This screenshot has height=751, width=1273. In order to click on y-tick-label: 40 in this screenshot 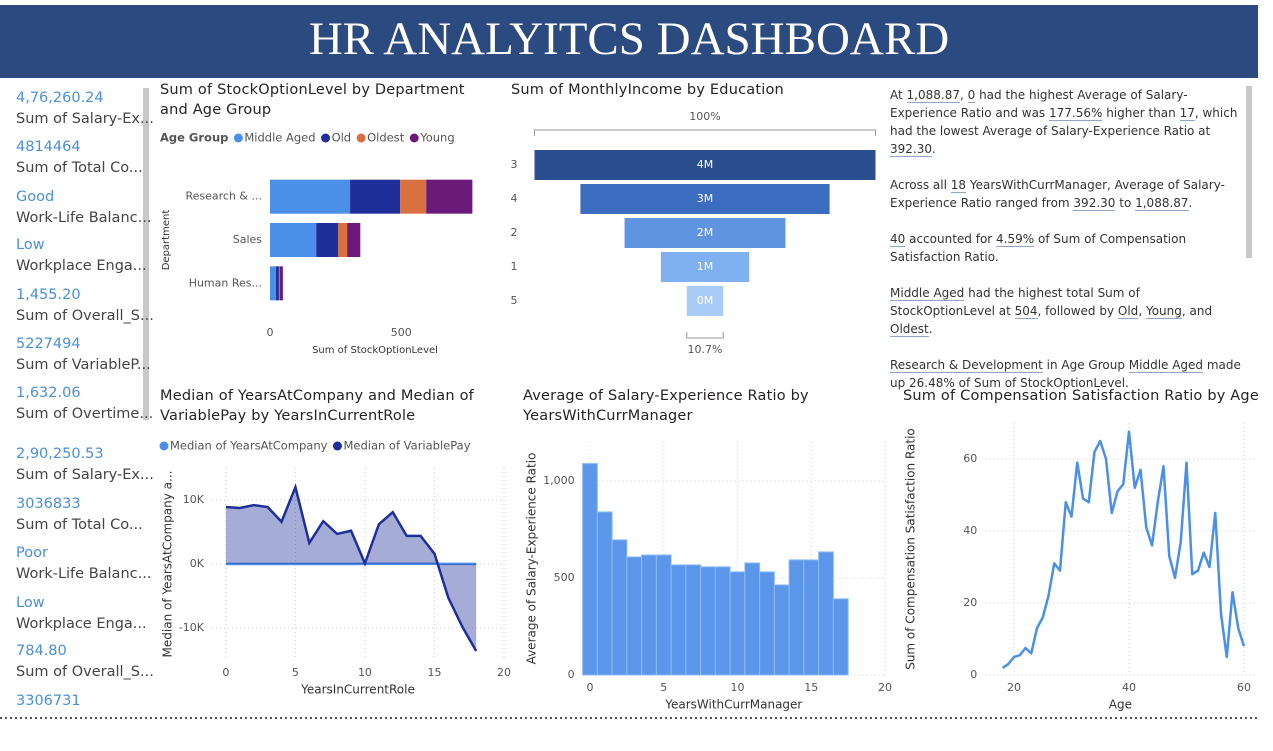, I will do `click(970, 530)`.